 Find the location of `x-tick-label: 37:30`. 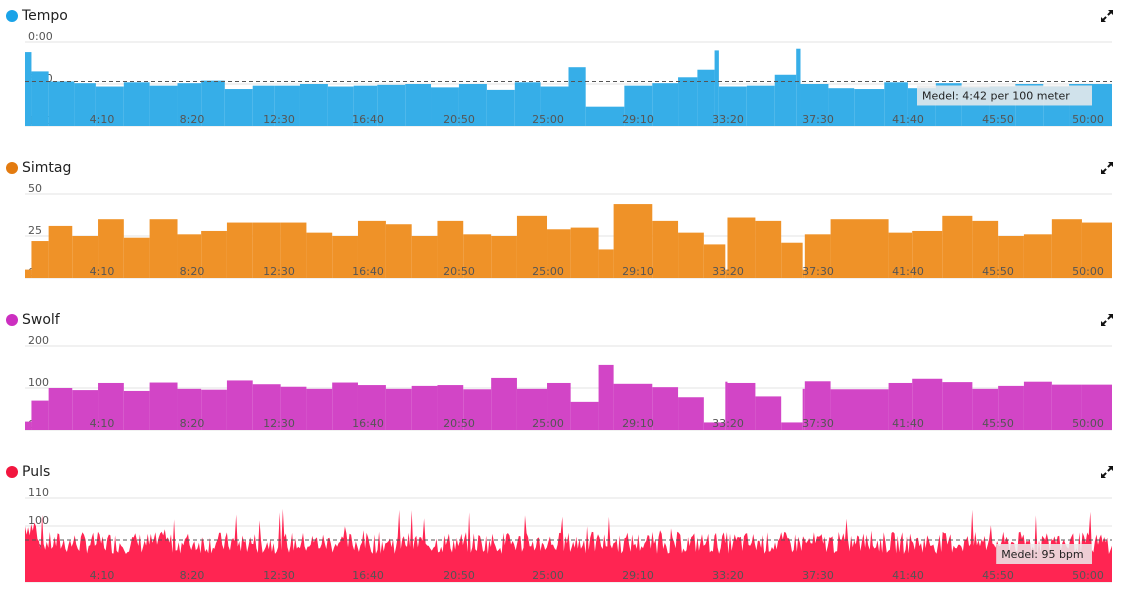

x-tick-label: 37:30 is located at coordinates (818, 271).